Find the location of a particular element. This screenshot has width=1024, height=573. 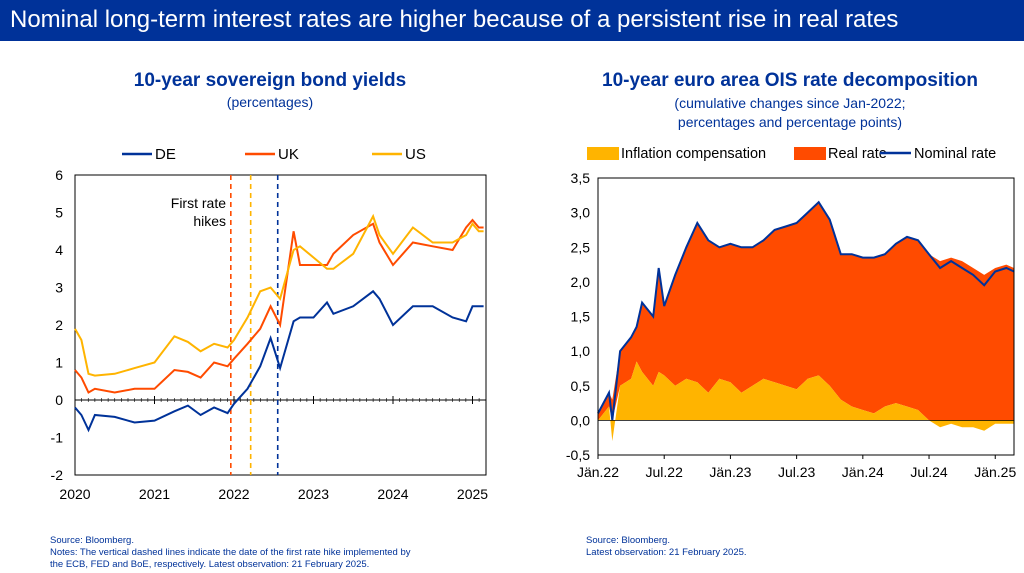

right-y-tick-label: 0,5 is located at coordinates (581, 386).